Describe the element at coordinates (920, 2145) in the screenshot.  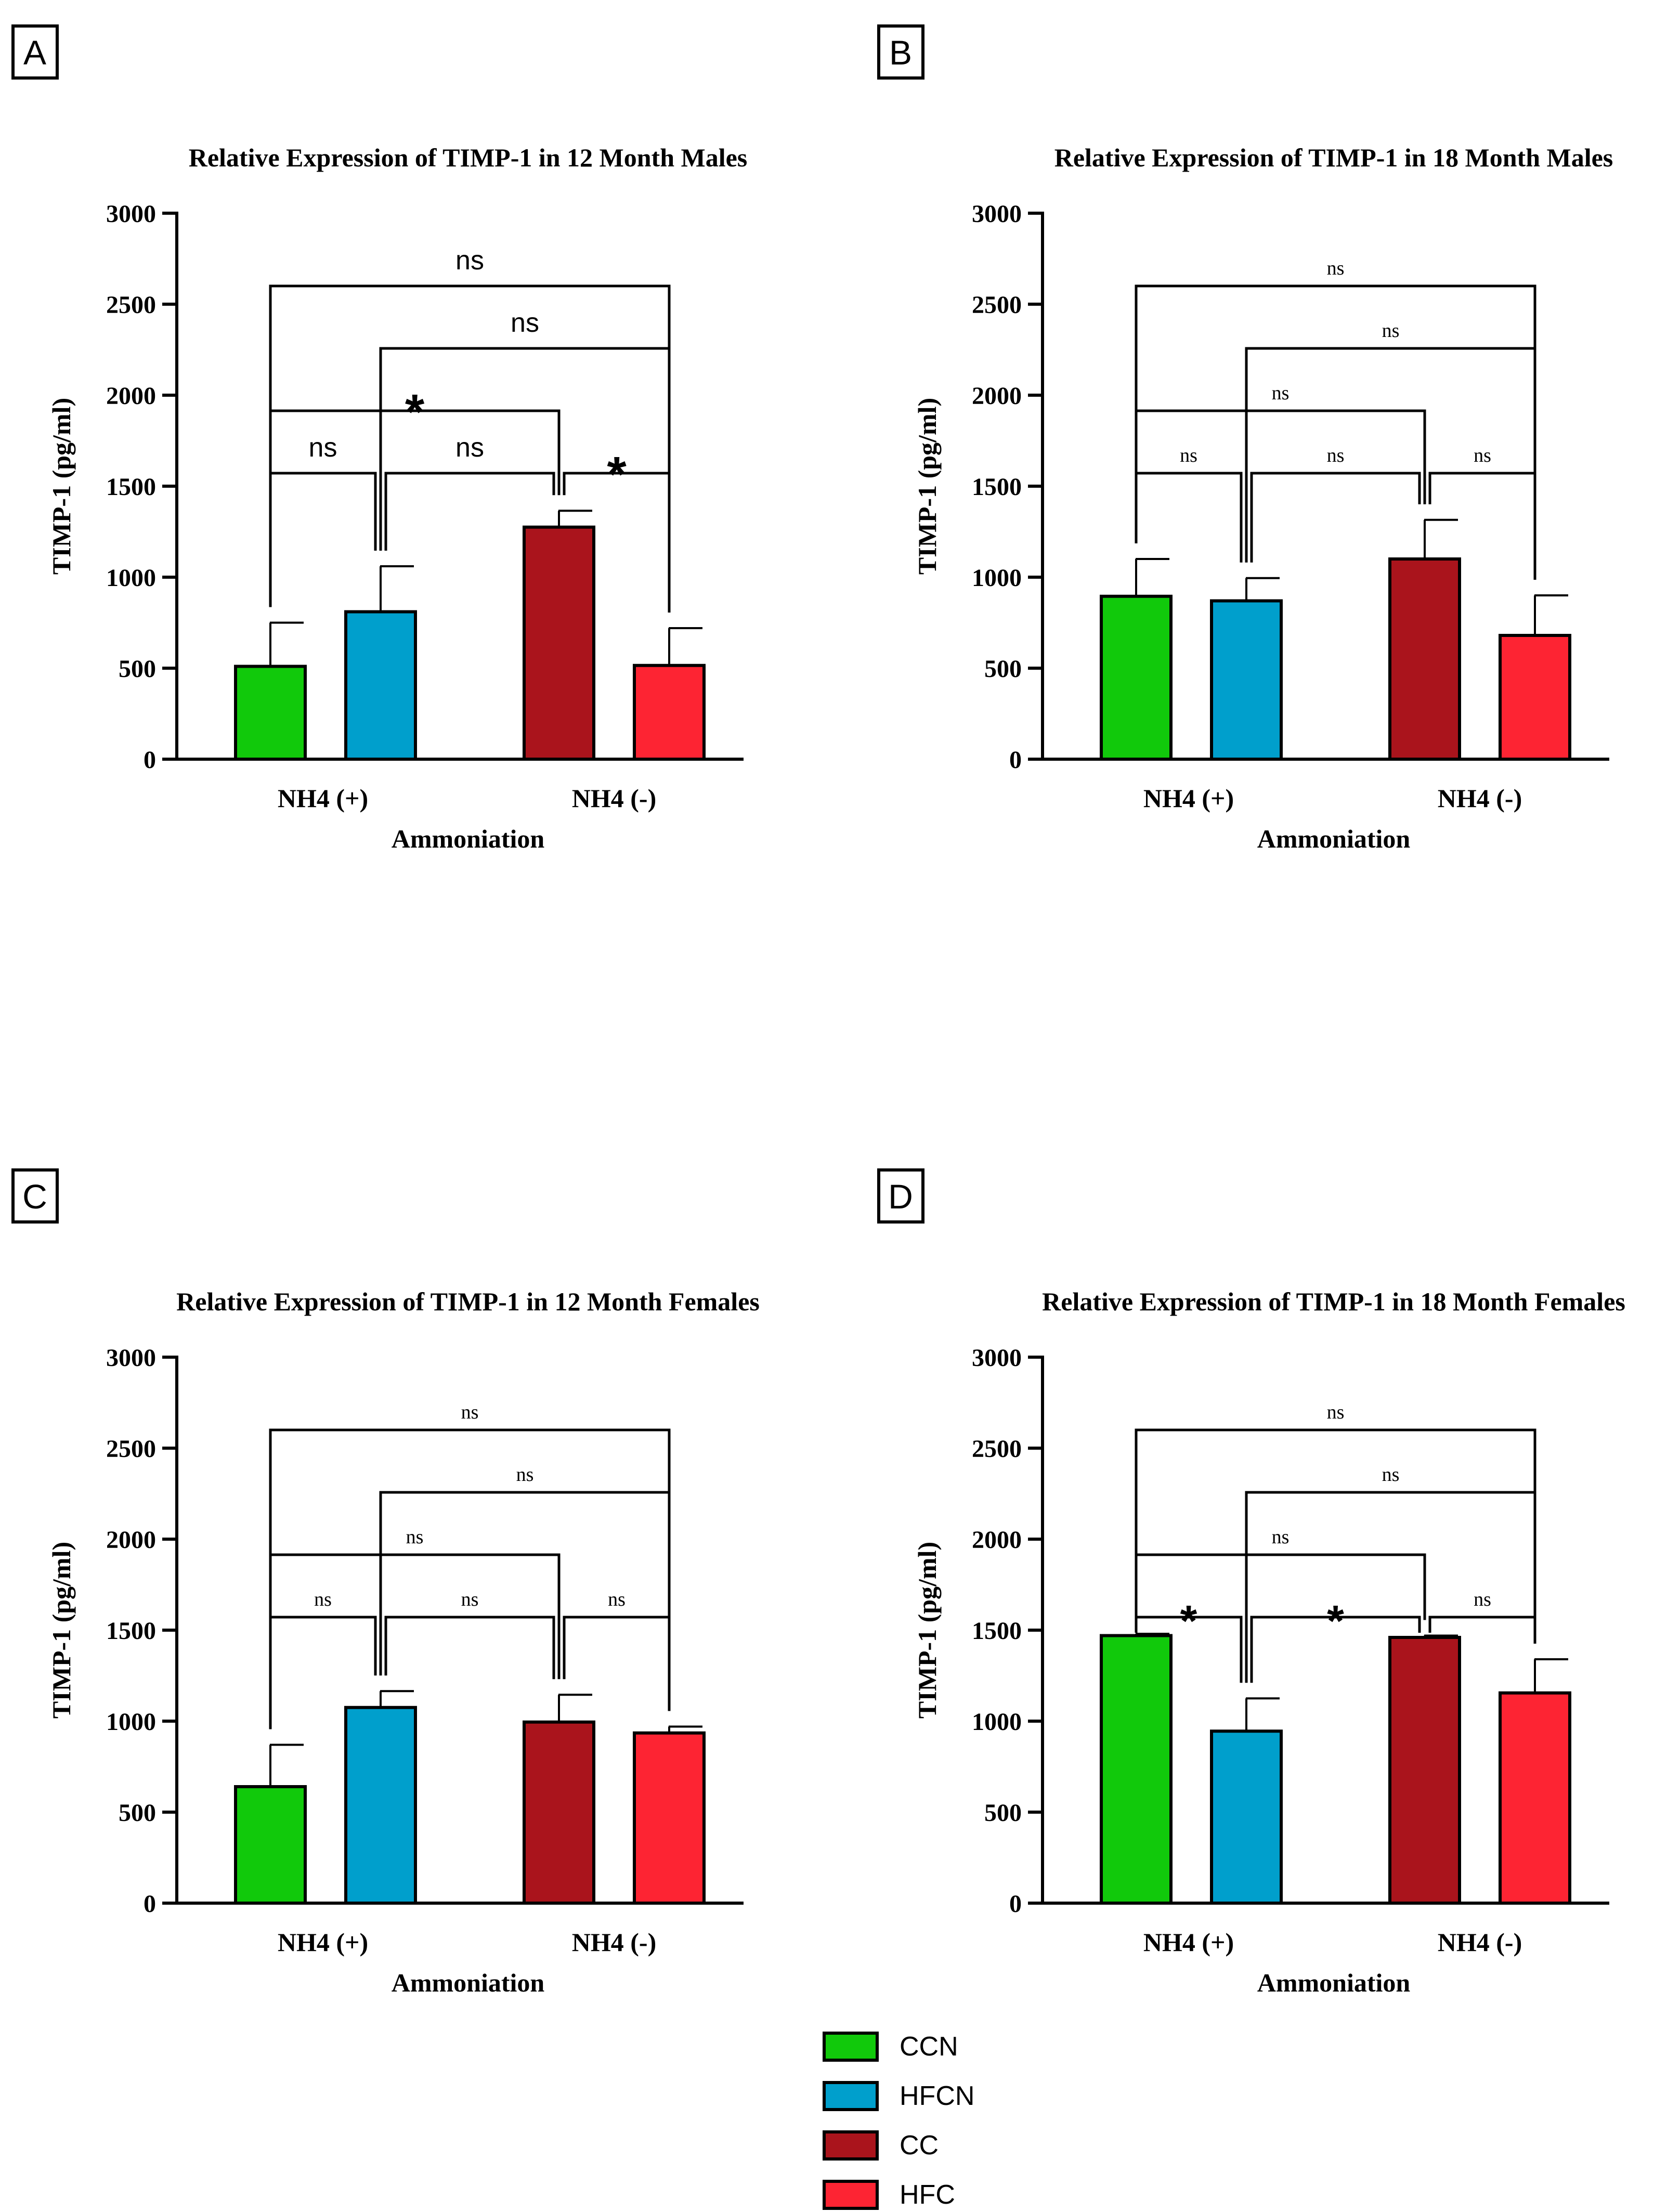
I see `legend-label-cc: CC` at that location.